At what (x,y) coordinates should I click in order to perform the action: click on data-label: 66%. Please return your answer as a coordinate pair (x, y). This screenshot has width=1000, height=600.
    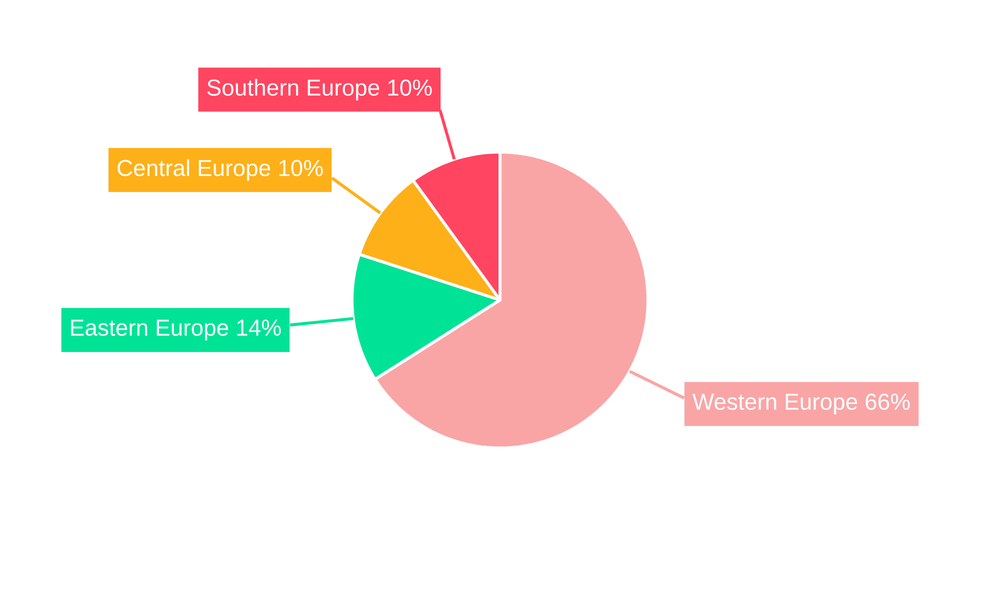
    Looking at the image, I should click on (888, 402).